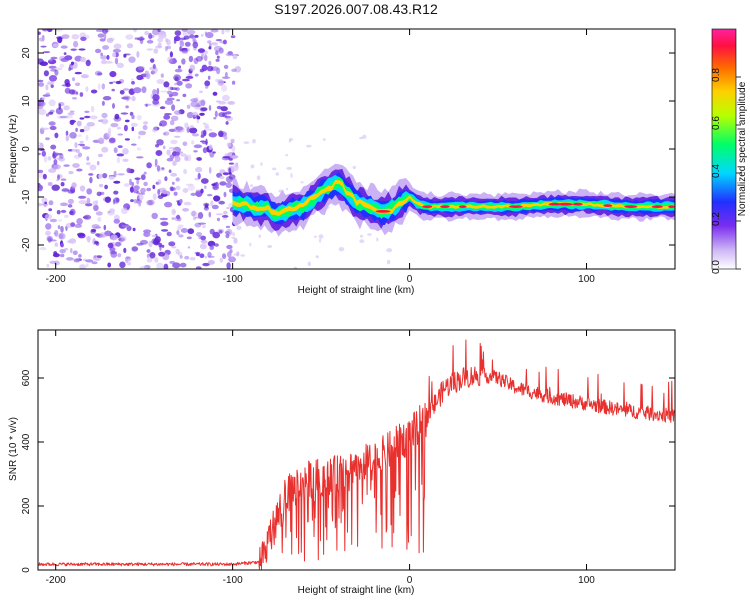  Describe the element at coordinates (453, 200) in the screenshot. I see `signal-ridge` at that location.